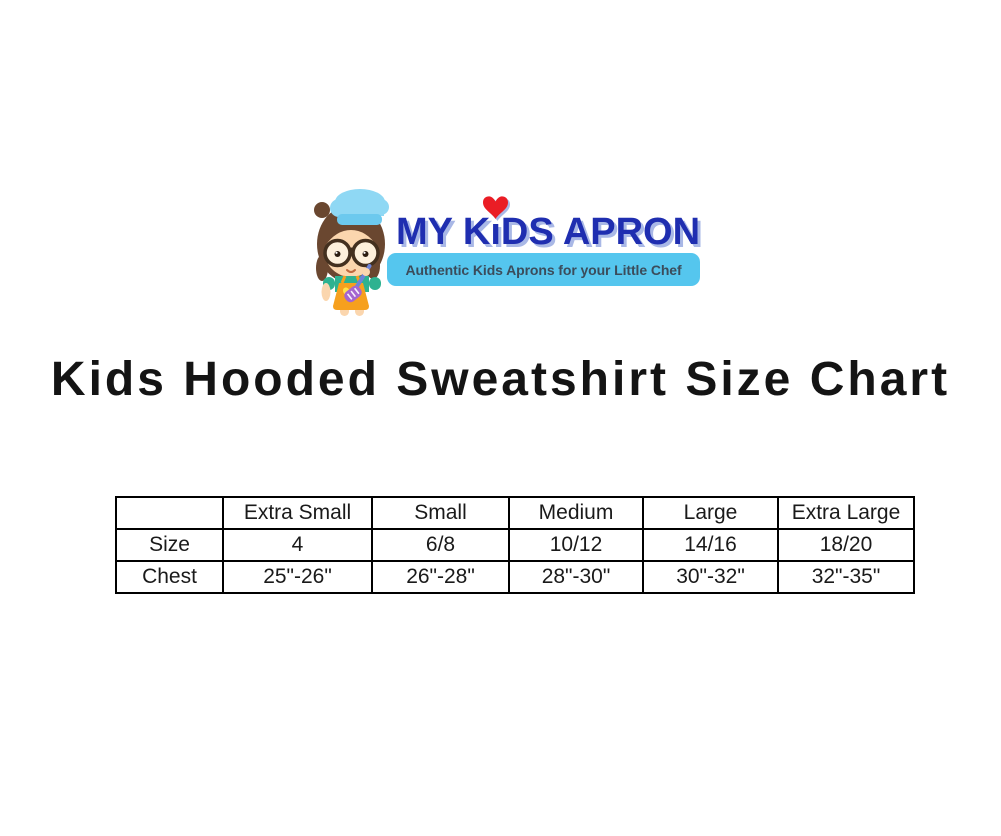 The height and width of the screenshot is (836, 1001). I want to click on table-row-size: Size 4 6/8 10/12 14/16 18/20, so click(515, 545).